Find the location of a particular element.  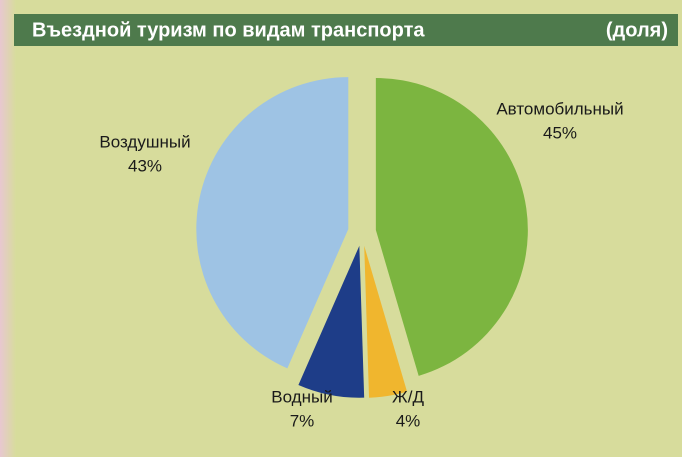

chart-title: Въездной туризм по видам транспорта is located at coordinates (228, 30).